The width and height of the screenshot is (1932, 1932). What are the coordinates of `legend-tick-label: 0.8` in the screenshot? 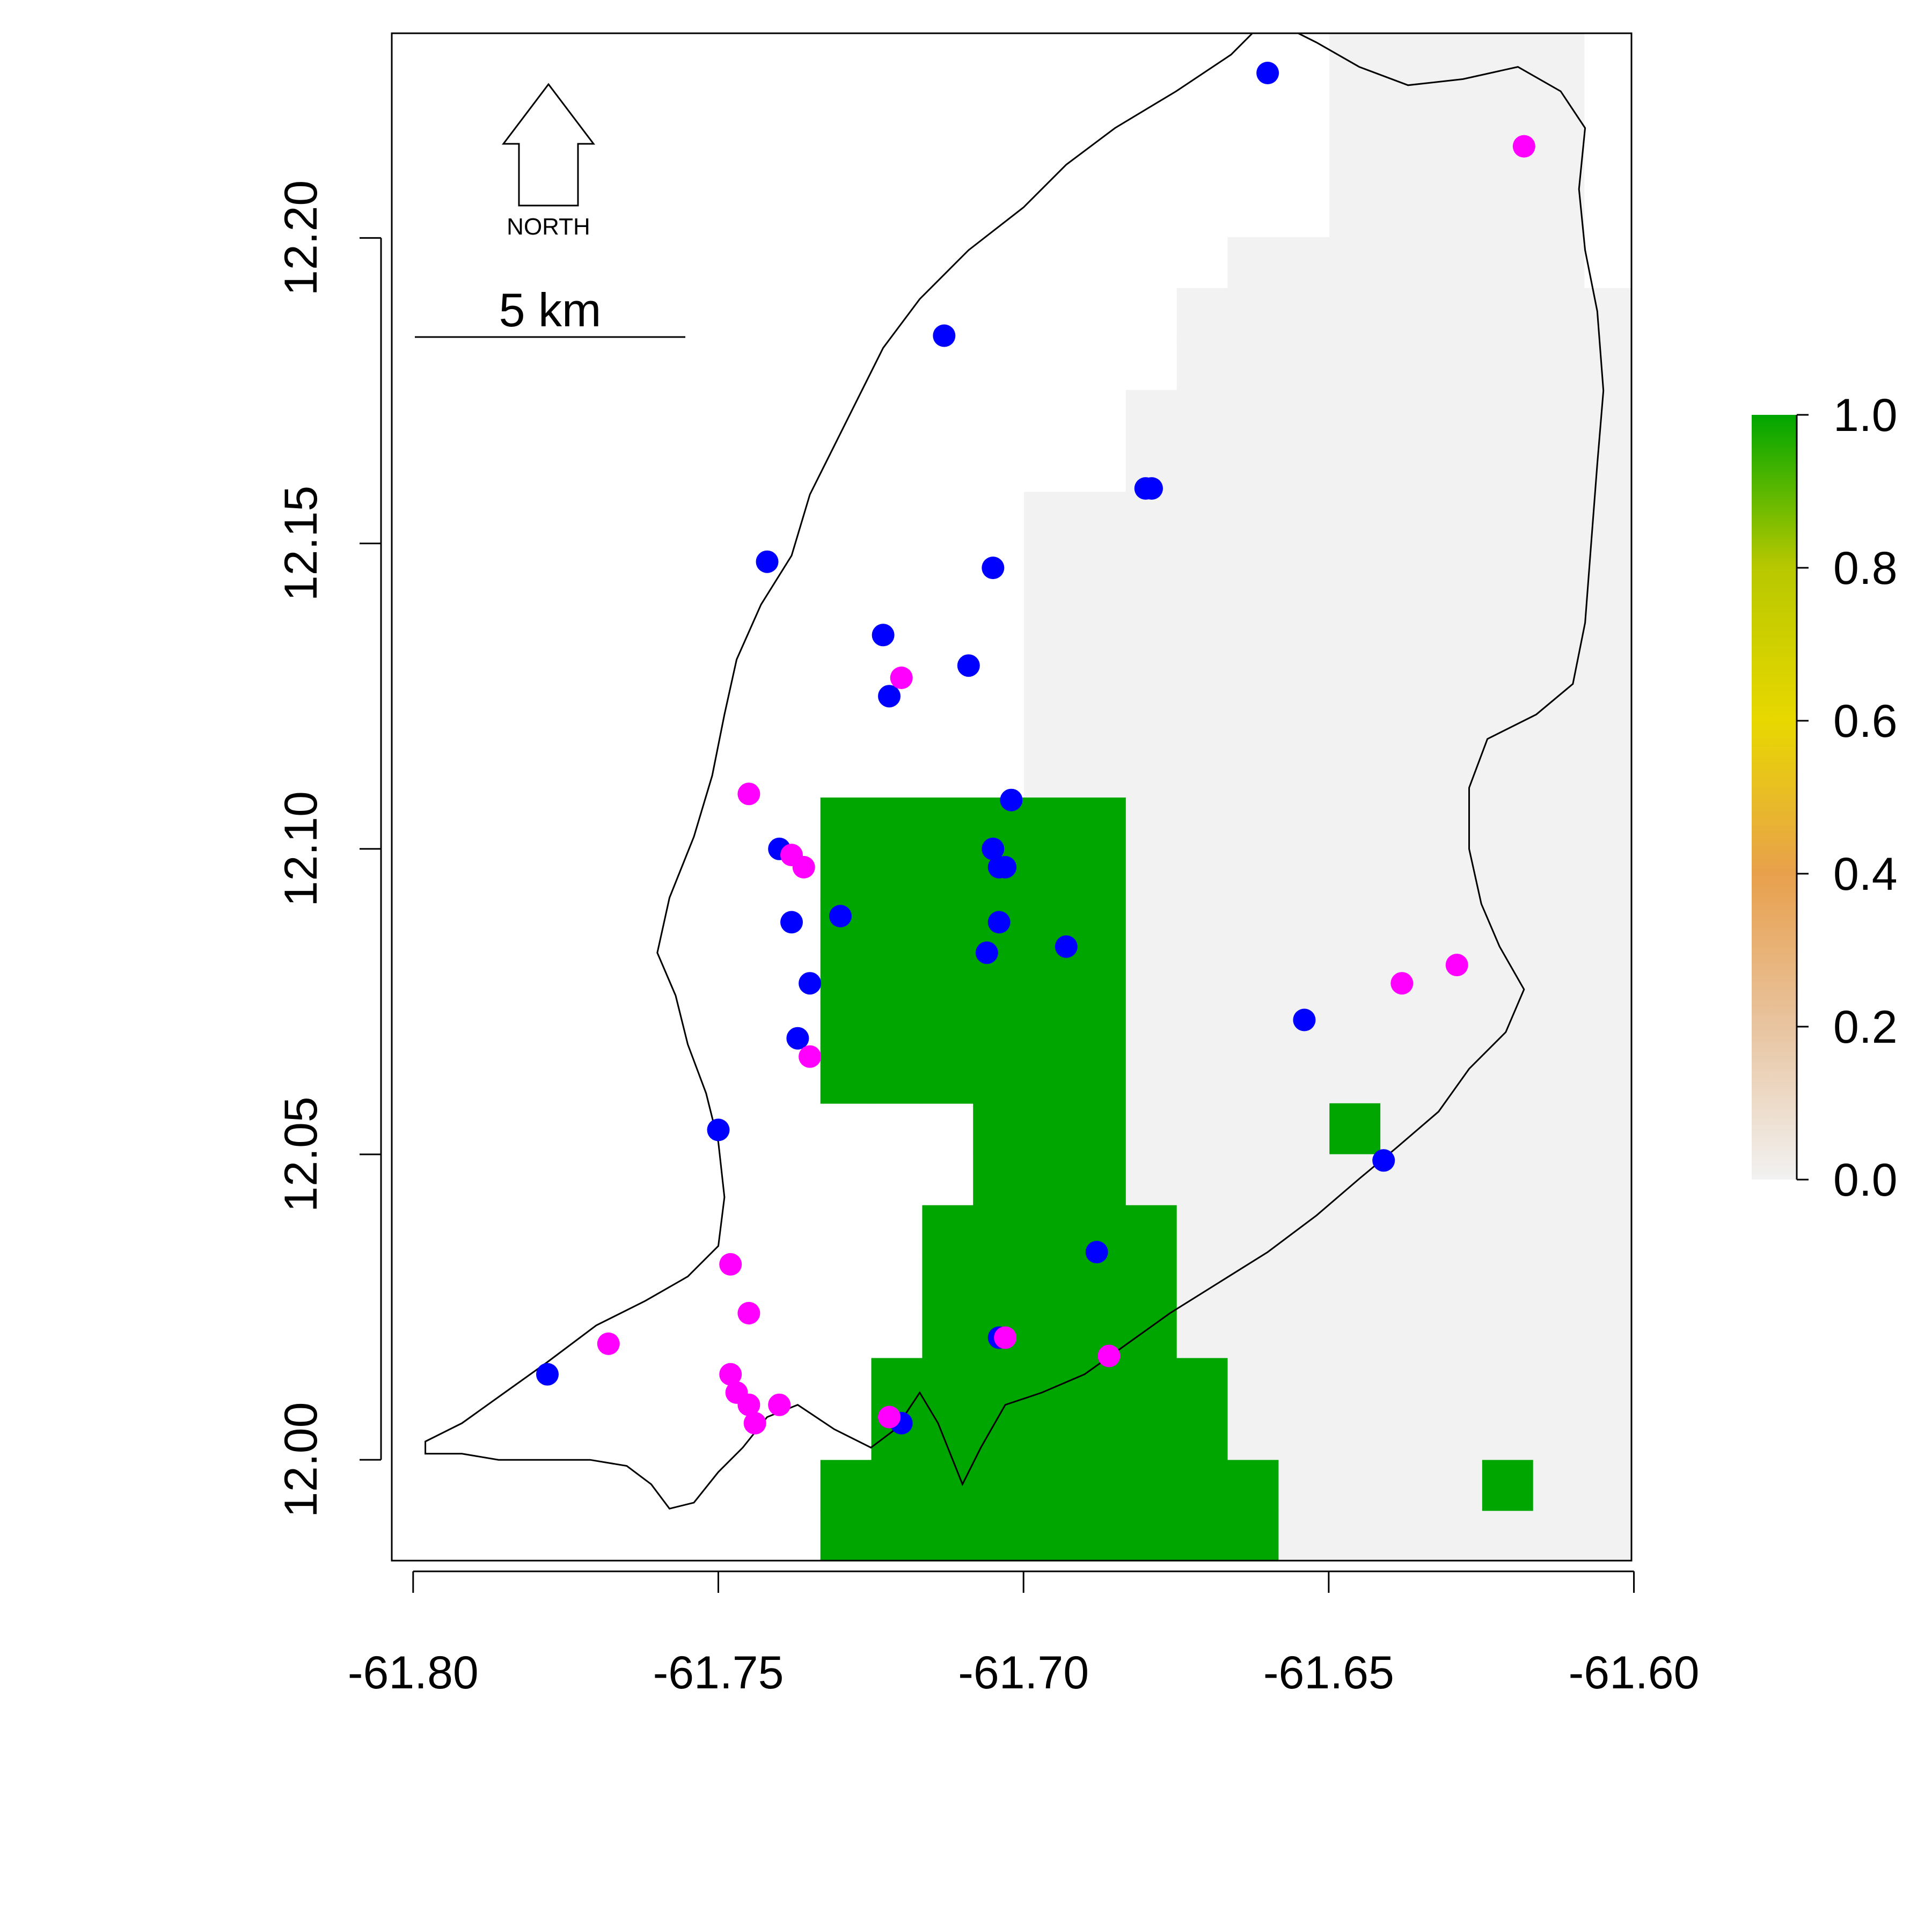 It's located at (1865, 568).